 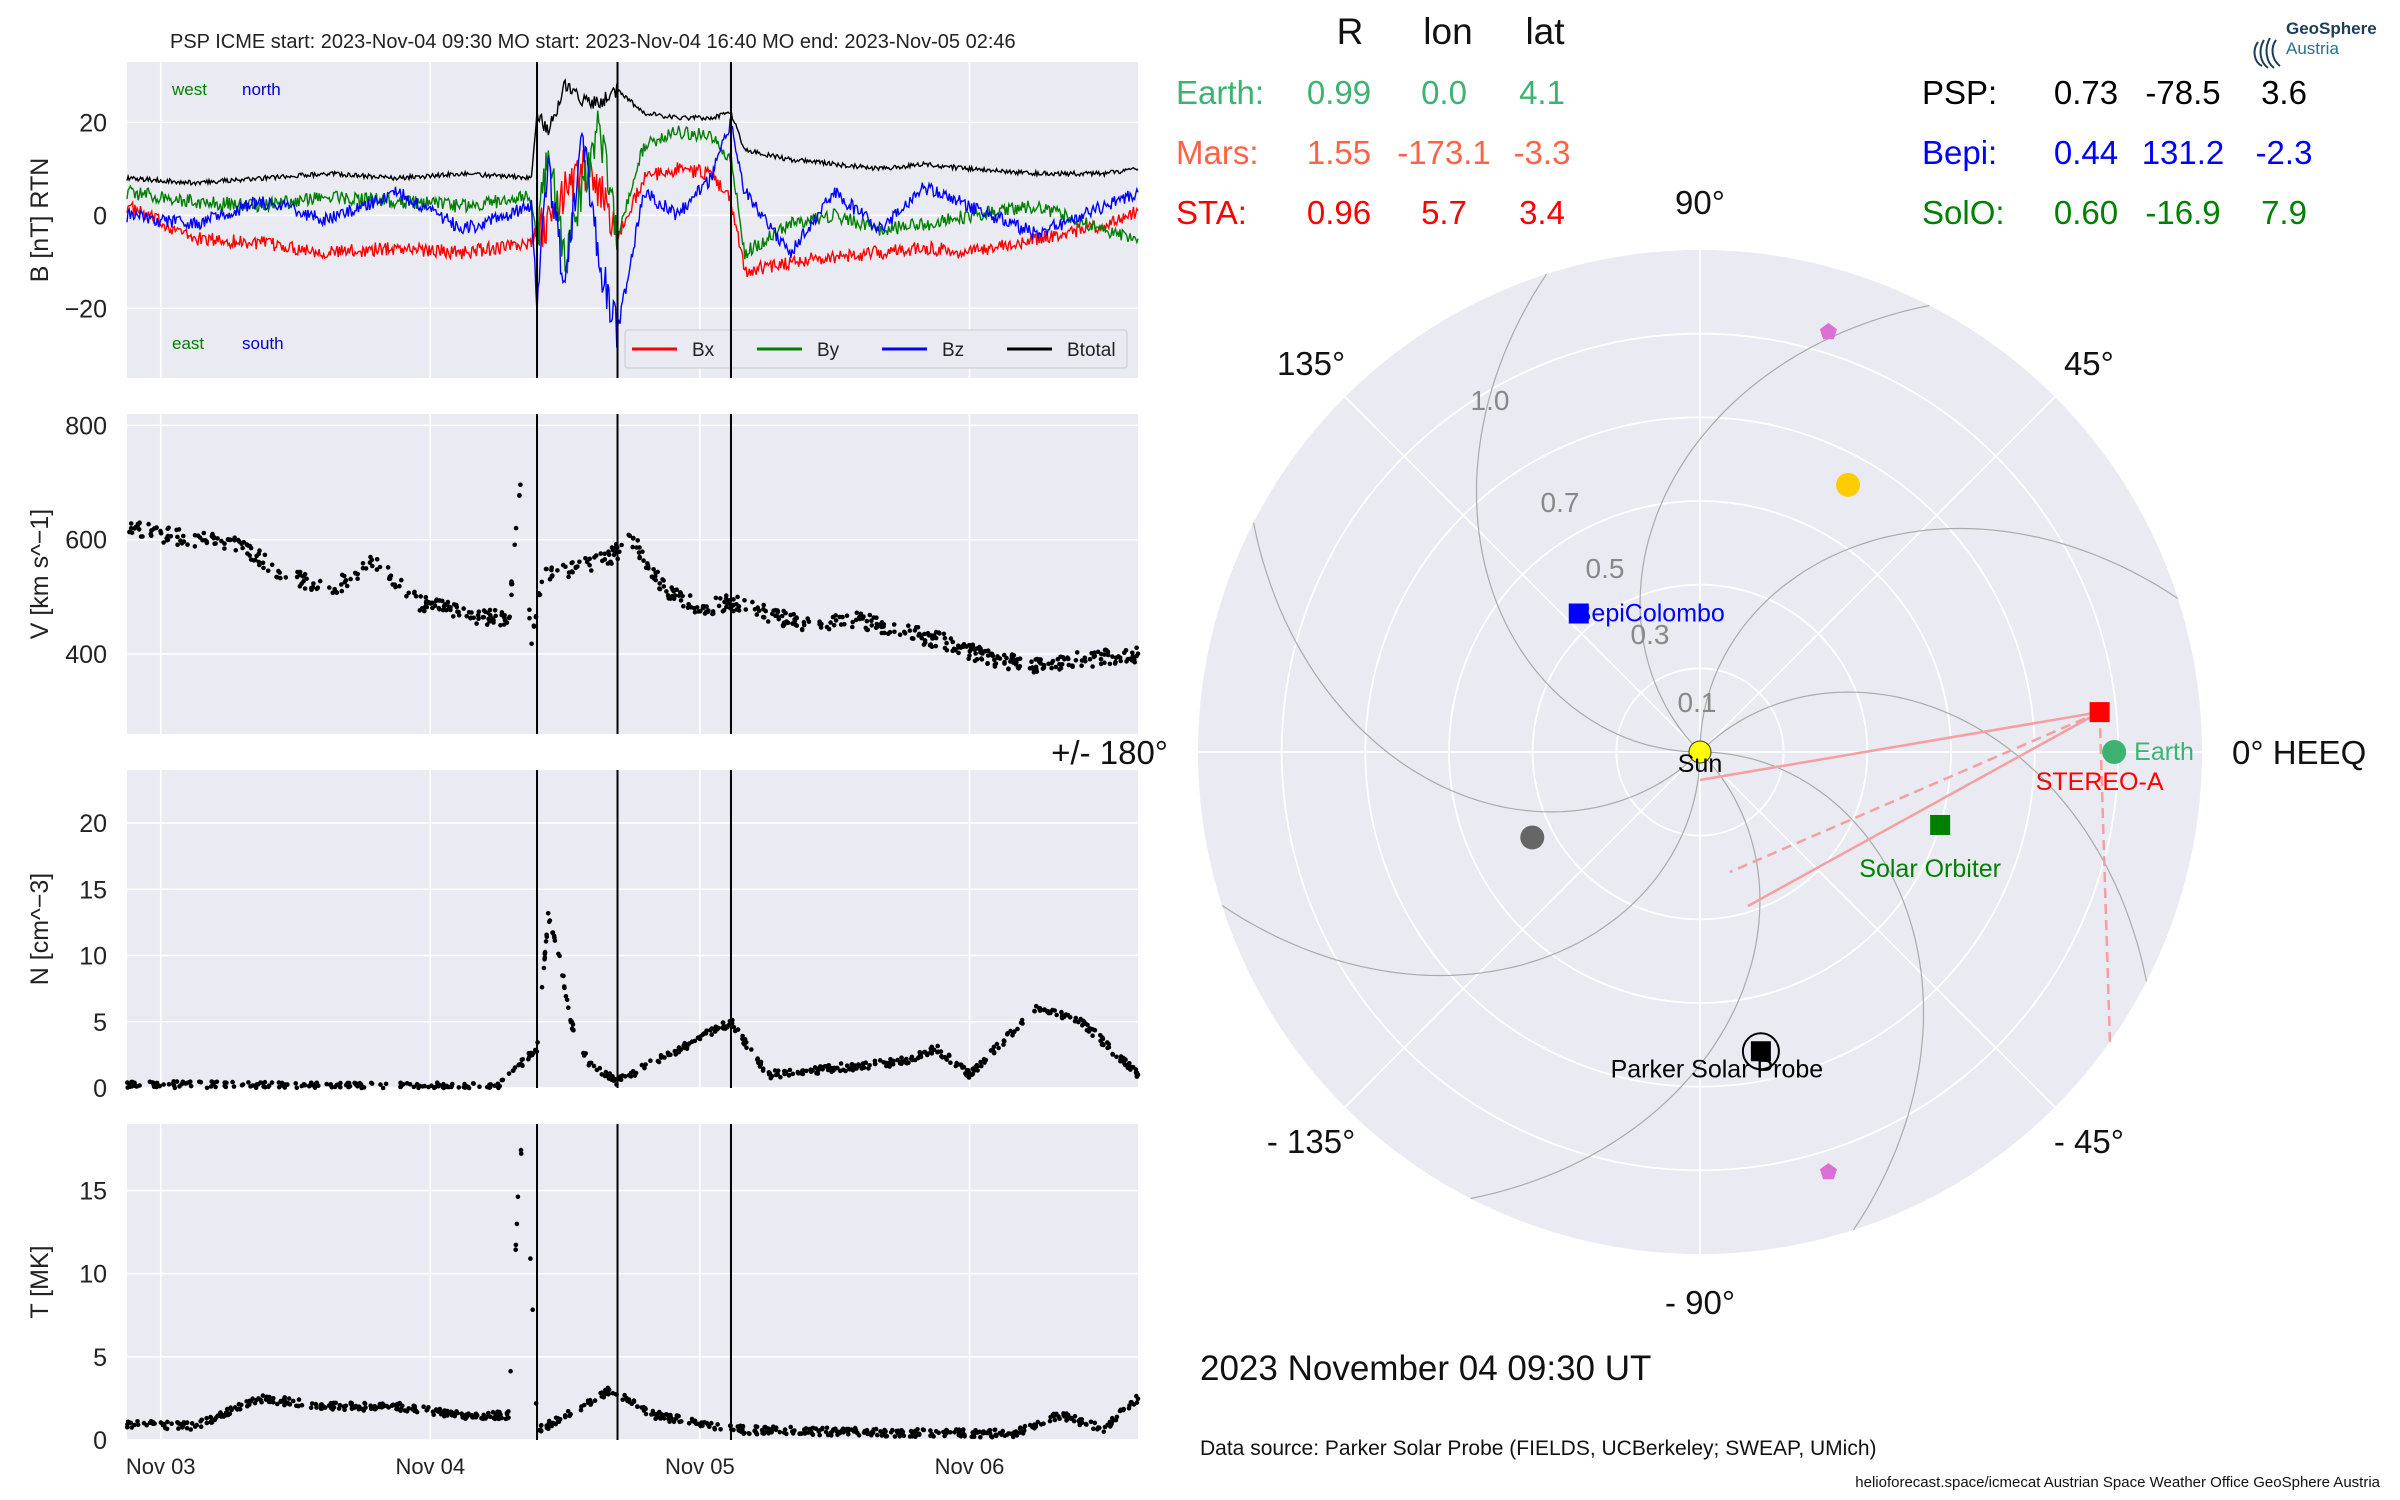 I want to click on body-bepicolombo: BepiColombo, so click(x=1646, y=614).